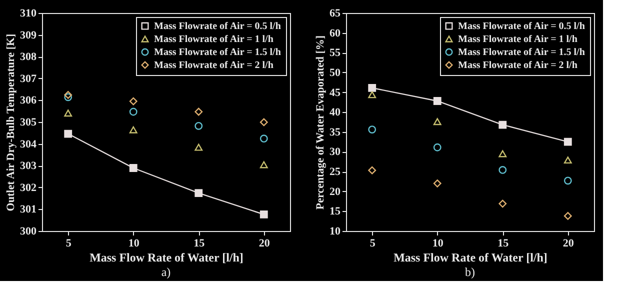 This screenshot has width=640, height=293. I want to click on y-tick-label: 35, so click(335, 132).